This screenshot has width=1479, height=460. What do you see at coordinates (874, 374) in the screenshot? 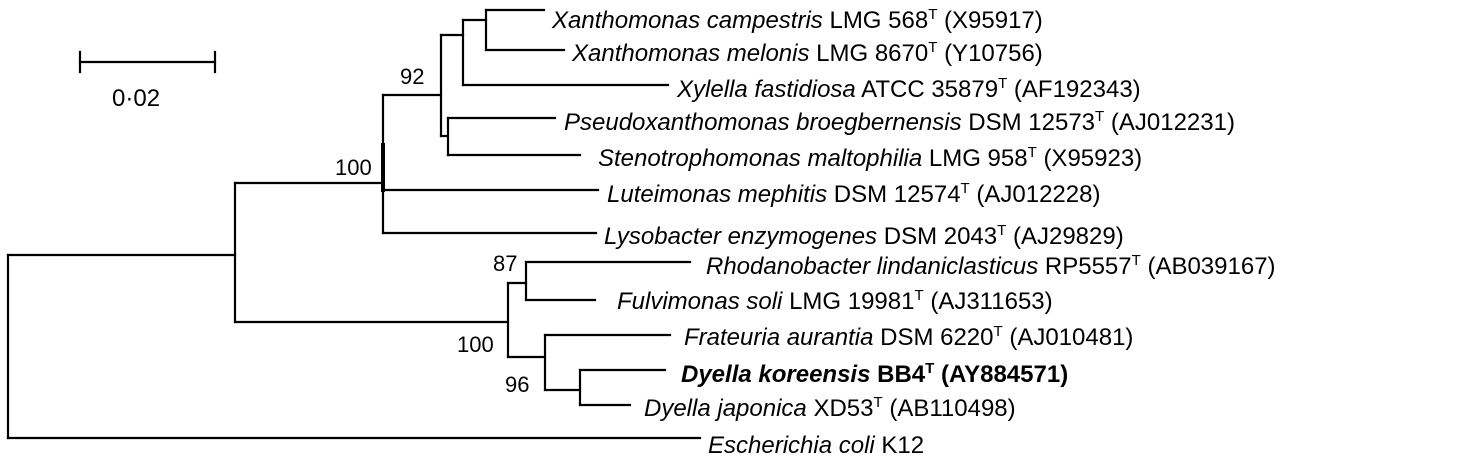
I see `taxon-label-highlight: Dyella koreensis BB4T (AY884571)` at bounding box center [874, 374].